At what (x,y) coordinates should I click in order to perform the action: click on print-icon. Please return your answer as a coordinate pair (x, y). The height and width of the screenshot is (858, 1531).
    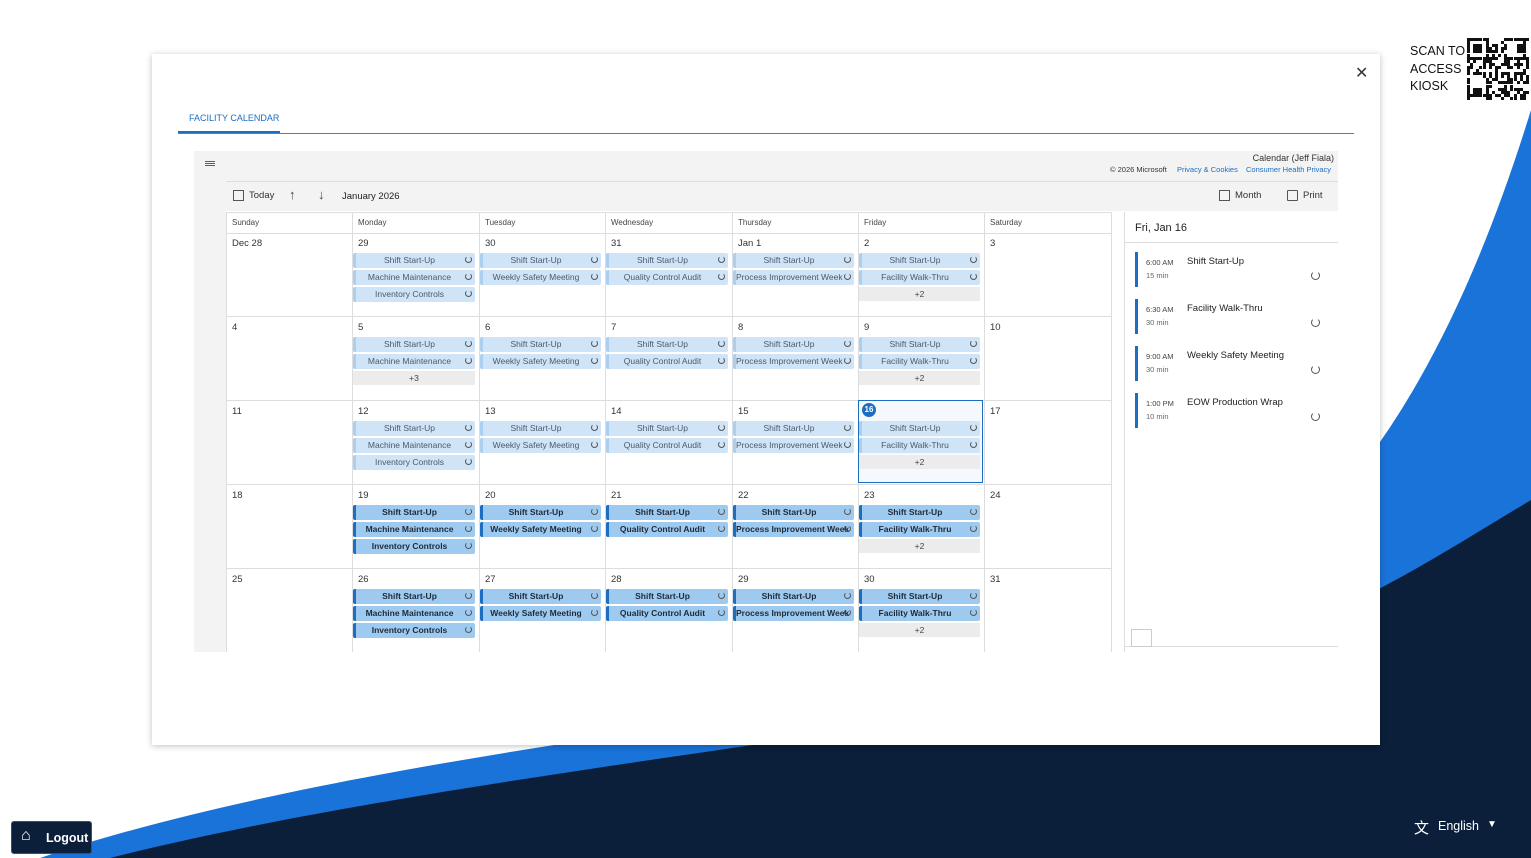
    Looking at the image, I should click on (1292, 195).